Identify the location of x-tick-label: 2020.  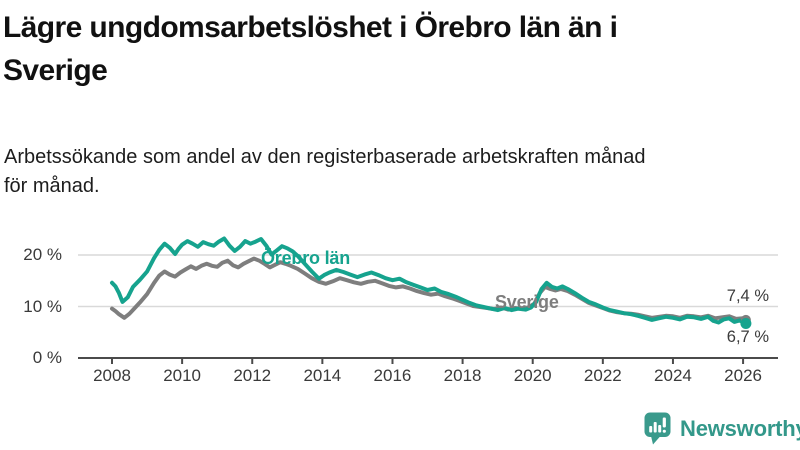
(532, 375).